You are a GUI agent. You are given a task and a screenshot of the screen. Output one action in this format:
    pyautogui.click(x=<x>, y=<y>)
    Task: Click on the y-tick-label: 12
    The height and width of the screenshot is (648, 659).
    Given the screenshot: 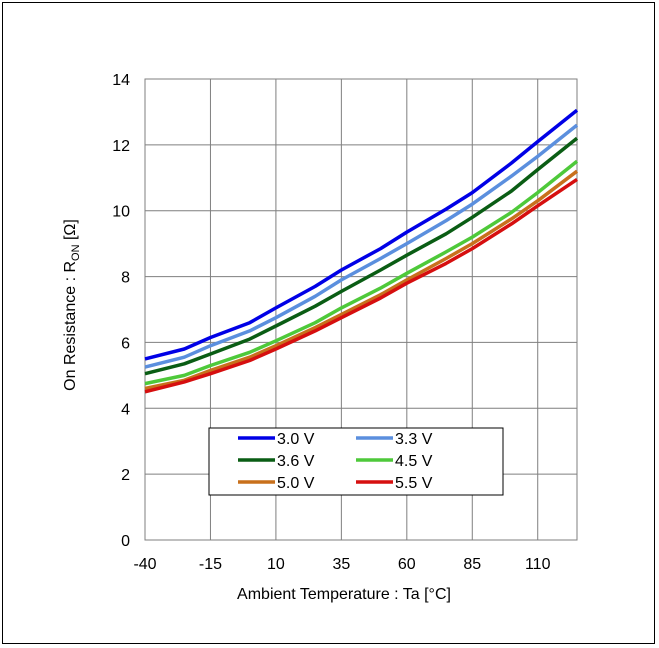 What is the action you would take?
    pyautogui.click(x=121, y=146)
    